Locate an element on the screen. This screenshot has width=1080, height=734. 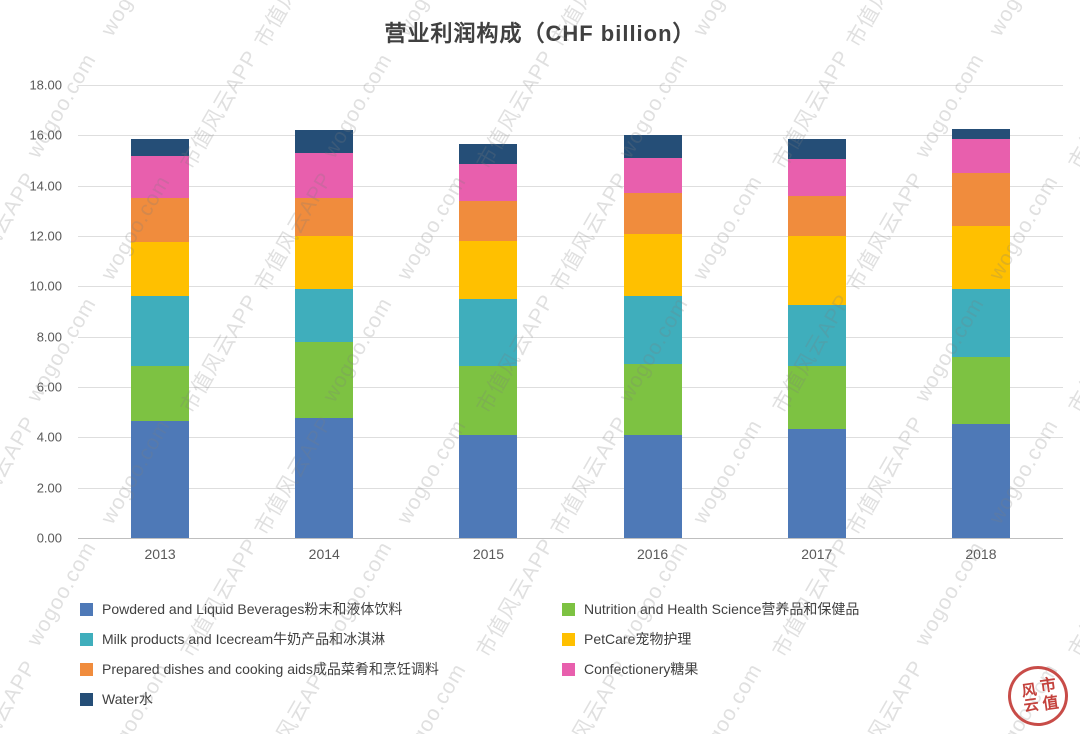
chart-title: 营业利润构成（CHF billion） is located at coordinates (540, 33).